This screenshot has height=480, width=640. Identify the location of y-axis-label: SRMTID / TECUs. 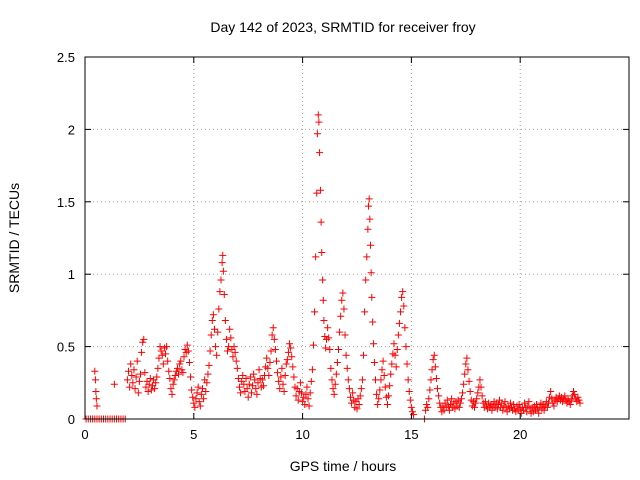
(14, 238).